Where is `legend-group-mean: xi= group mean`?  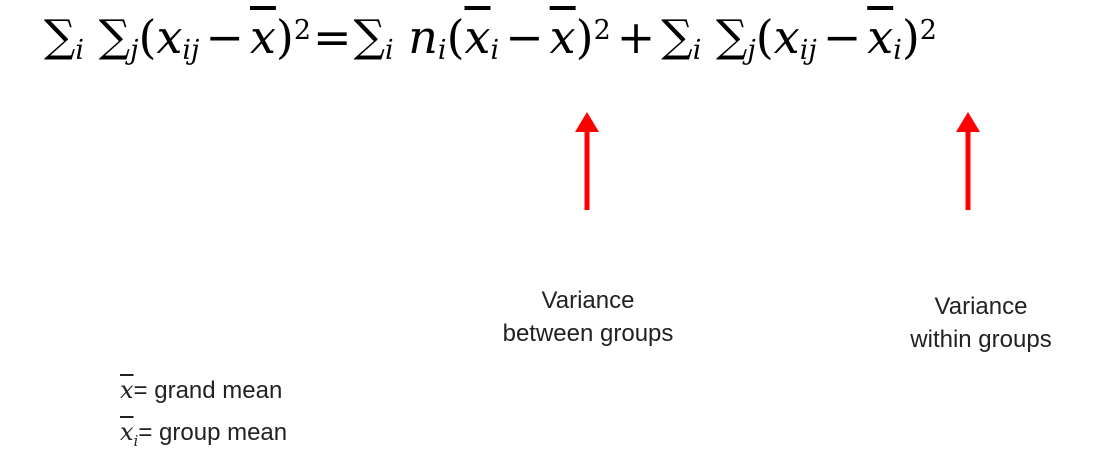 legend-group-mean: xi= group mean is located at coordinates (203, 434).